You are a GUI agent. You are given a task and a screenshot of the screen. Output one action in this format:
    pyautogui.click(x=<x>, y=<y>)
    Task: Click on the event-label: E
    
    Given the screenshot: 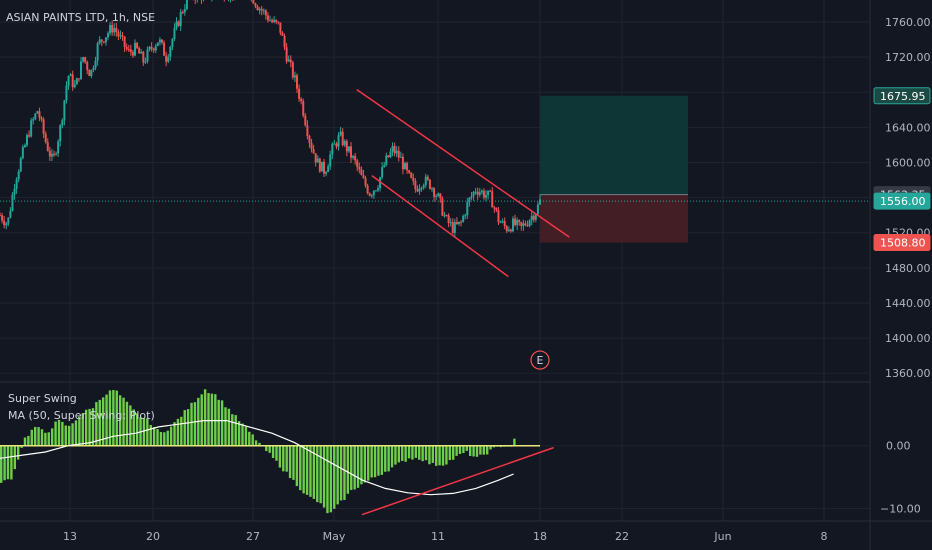 What is the action you would take?
    pyautogui.click(x=540, y=360)
    